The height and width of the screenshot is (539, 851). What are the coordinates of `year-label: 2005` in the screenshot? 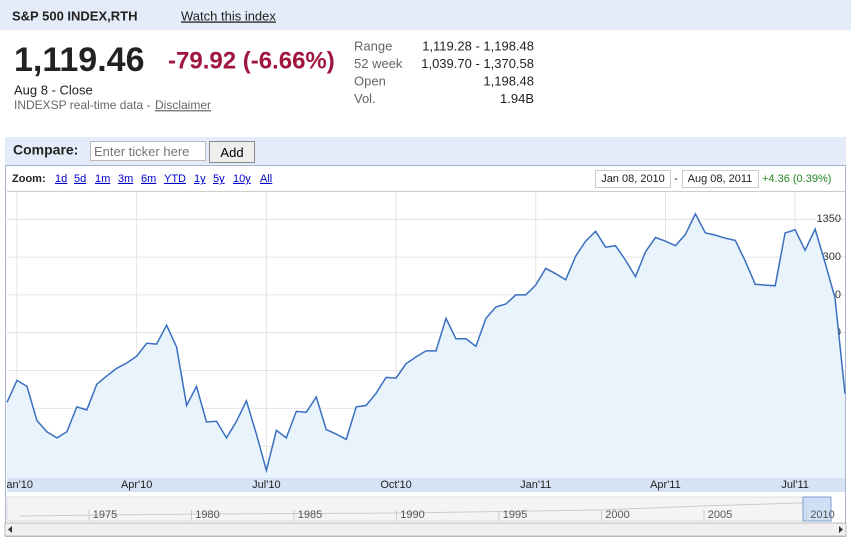 It's located at (720, 515).